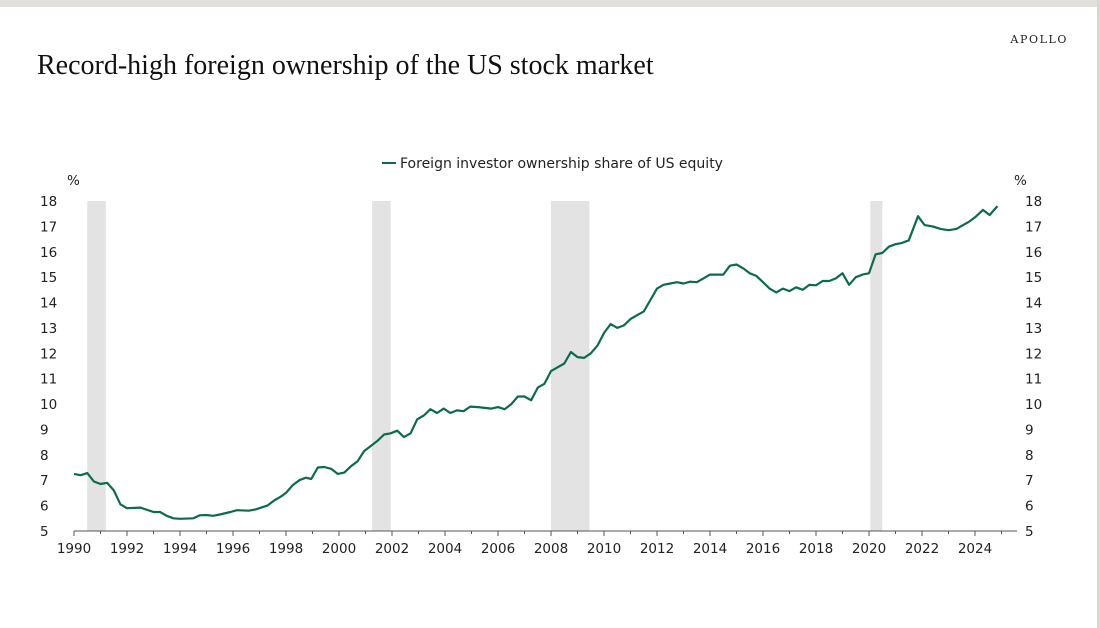 This screenshot has height=628, width=1100. Describe the element at coordinates (44, 532) in the screenshot. I see `y-tick-label-left: 5` at that location.